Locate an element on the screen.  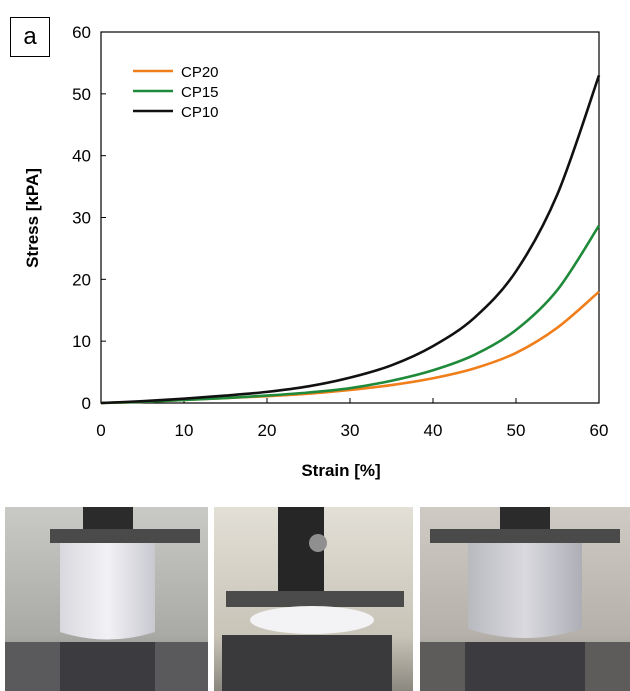
series-line-cp20 is located at coordinates (350, 347).